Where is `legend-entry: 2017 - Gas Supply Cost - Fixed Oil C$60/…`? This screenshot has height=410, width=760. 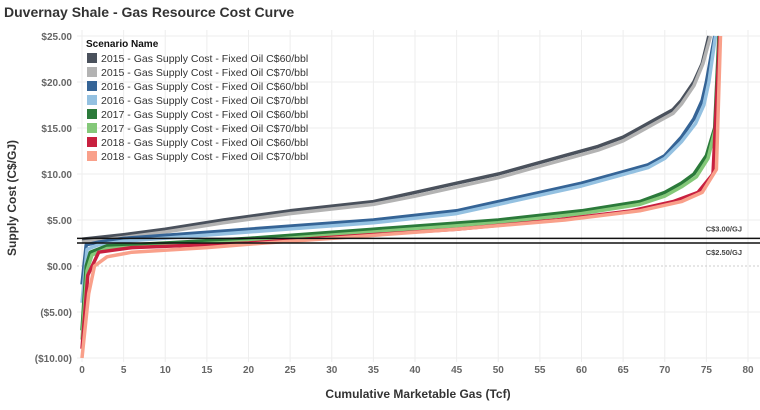 legend-entry: 2017 - Gas Supply Cost - Fixed Oil C$60/… is located at coordinates (204, 115).